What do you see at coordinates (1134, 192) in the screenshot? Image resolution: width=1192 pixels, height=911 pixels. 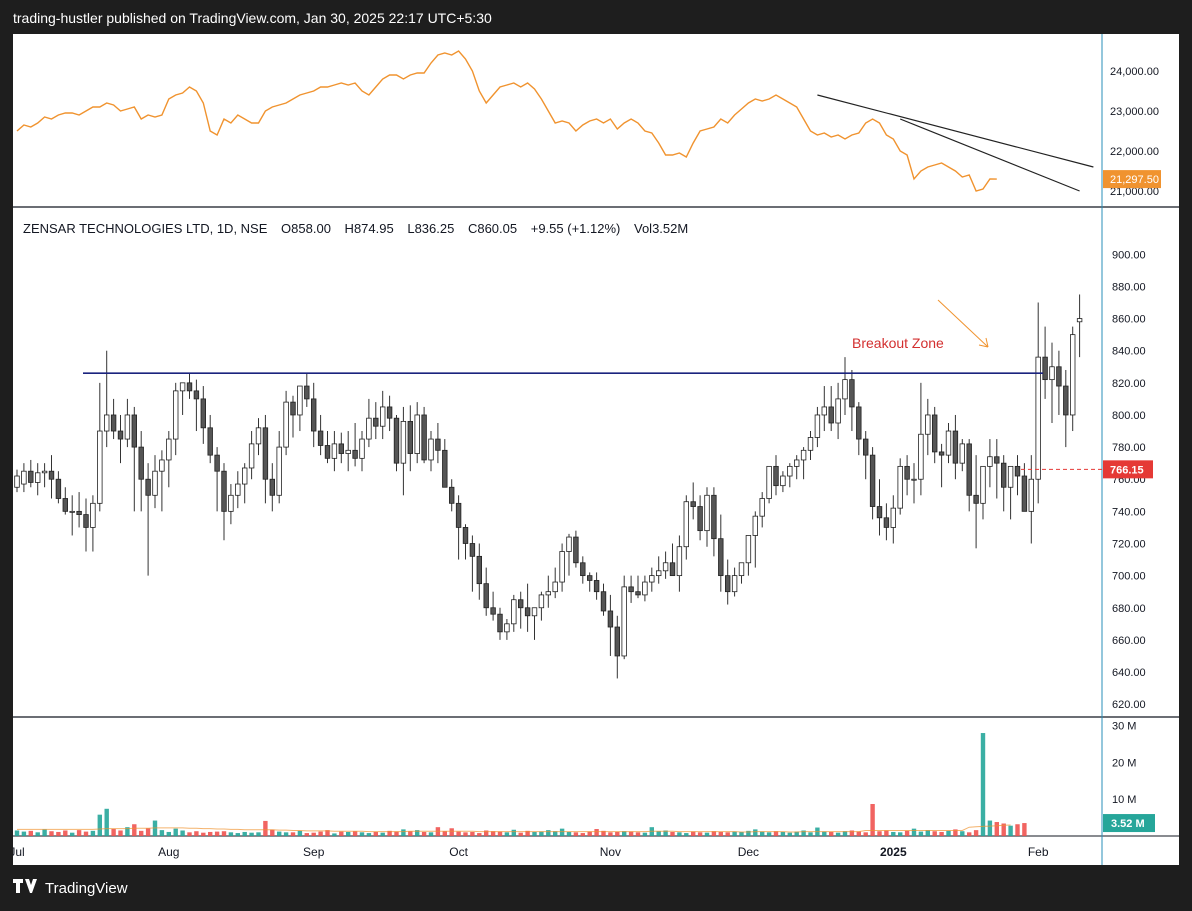 I see `index-axis-tick: 21,000.00` at bounding box center [1134, 192].